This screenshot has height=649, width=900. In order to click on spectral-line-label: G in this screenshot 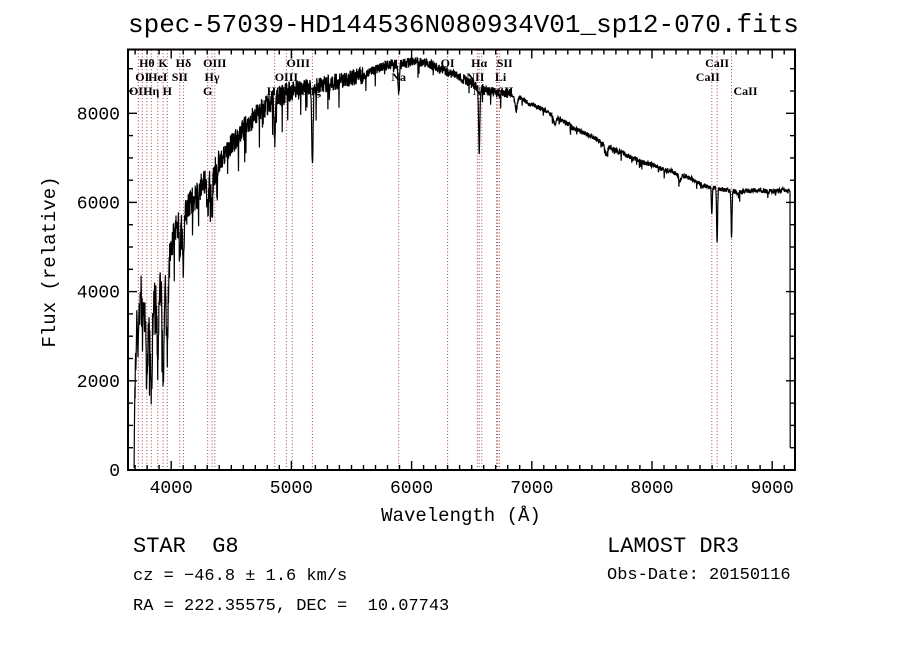, I will do `click(207, 91)`.